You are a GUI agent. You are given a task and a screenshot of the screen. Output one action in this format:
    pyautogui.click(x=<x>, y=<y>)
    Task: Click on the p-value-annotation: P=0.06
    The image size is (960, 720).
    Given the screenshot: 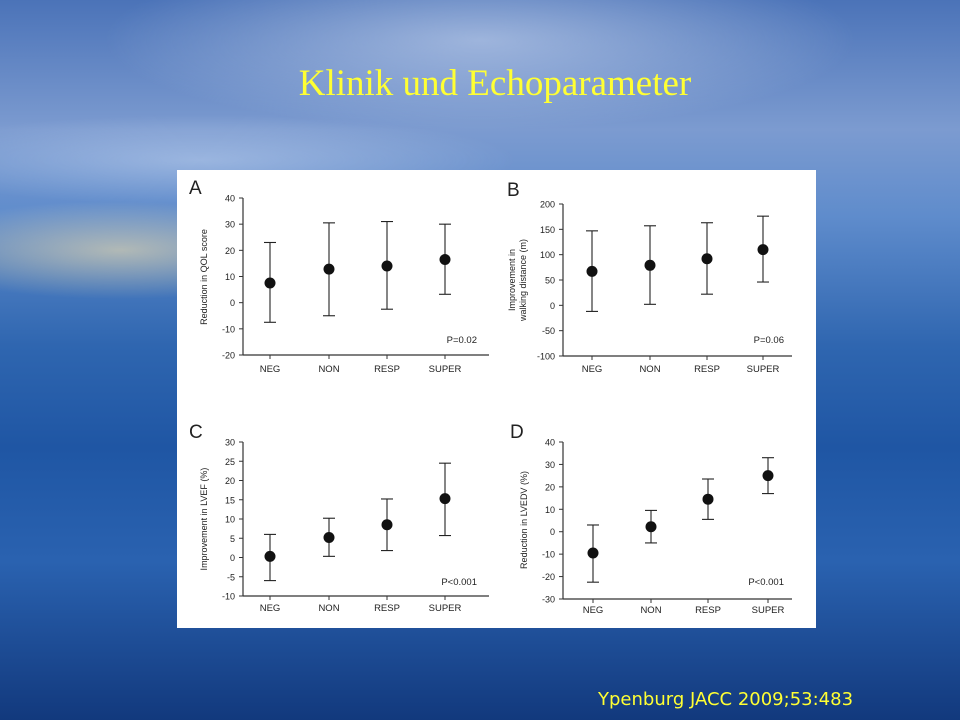 What is the action you would take?
    pyautogui.click(x=769, y=340)
    